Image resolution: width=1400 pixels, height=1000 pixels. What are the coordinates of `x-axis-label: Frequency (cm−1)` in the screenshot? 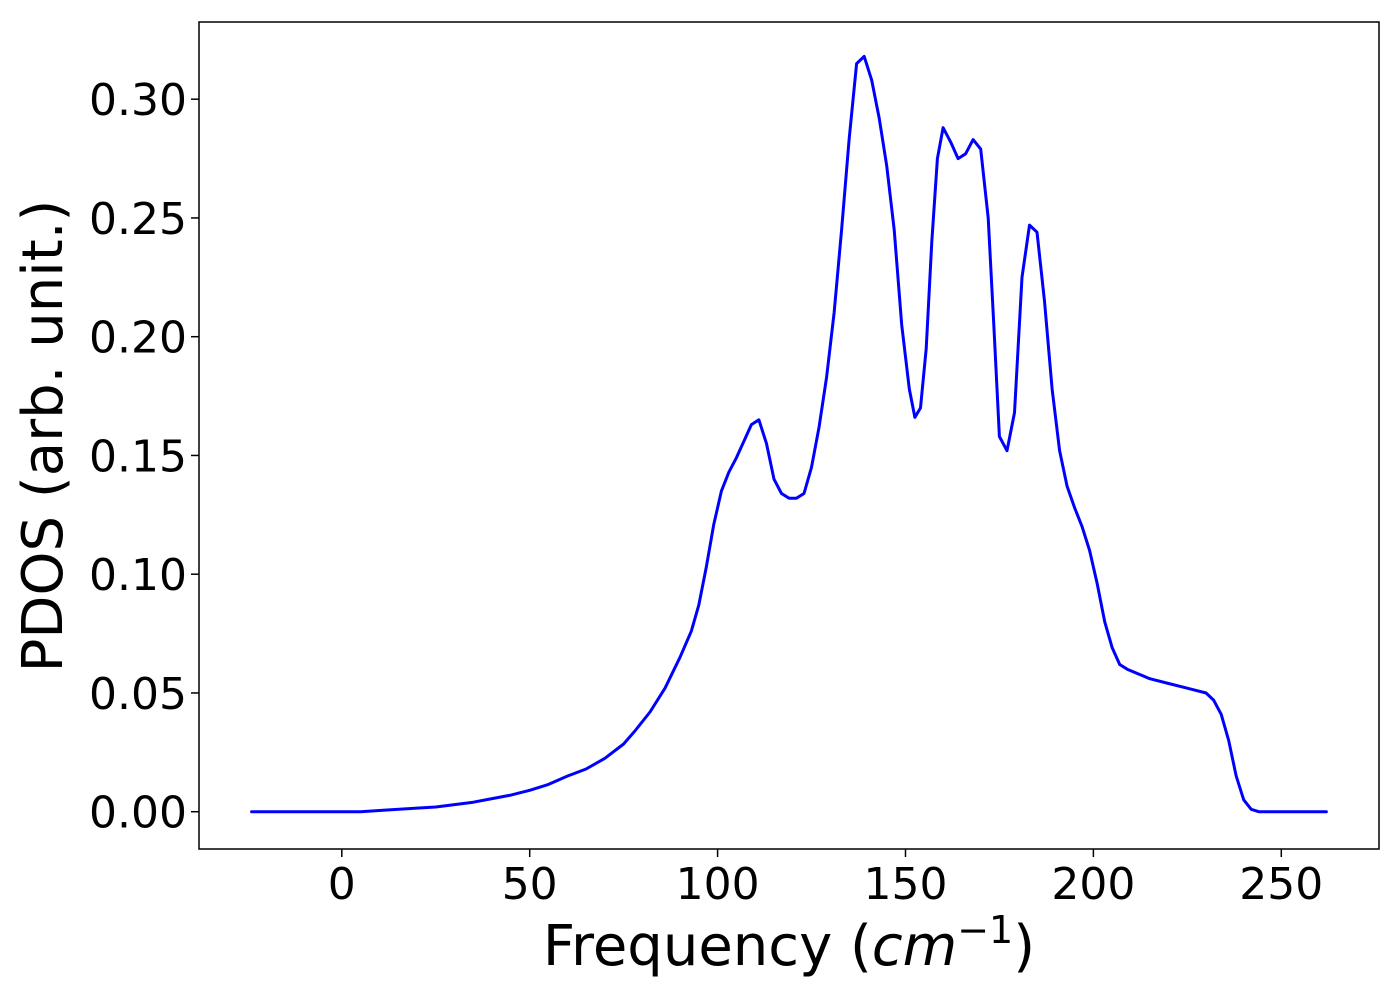 It's located at (789, 943).